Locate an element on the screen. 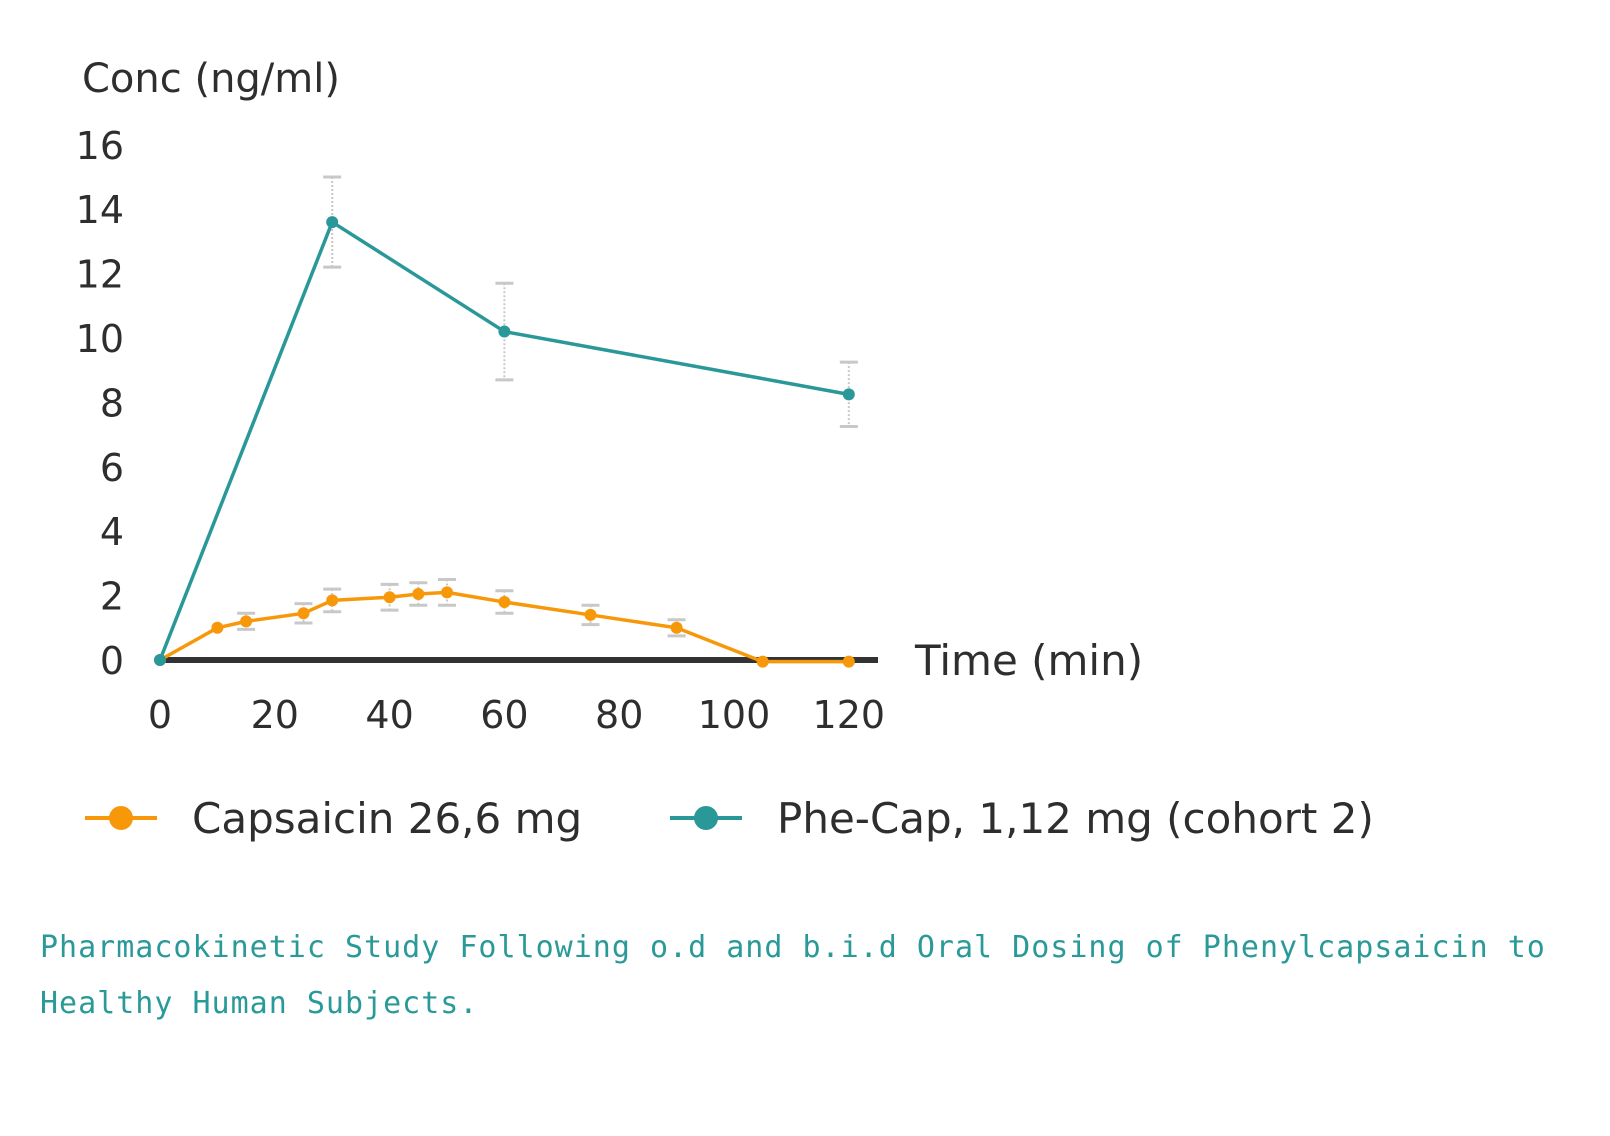  x-tick-label: 100 is located at coordinates (734, 715).